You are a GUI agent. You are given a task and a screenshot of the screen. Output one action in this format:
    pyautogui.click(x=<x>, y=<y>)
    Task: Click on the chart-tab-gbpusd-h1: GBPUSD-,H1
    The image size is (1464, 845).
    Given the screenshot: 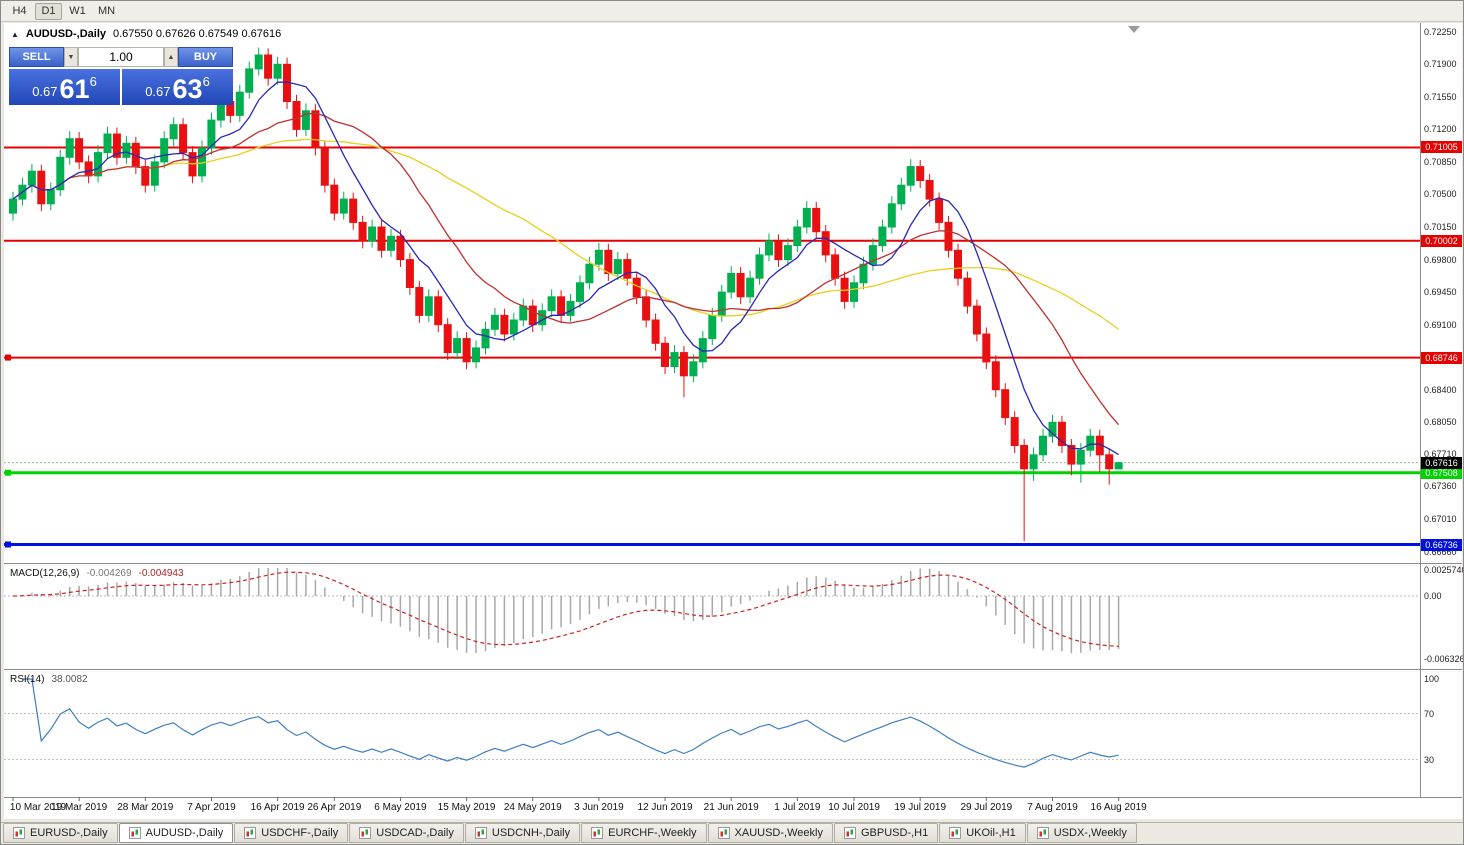 What is the action you would take?
    pyautogui.click(x=886, y=833)
    